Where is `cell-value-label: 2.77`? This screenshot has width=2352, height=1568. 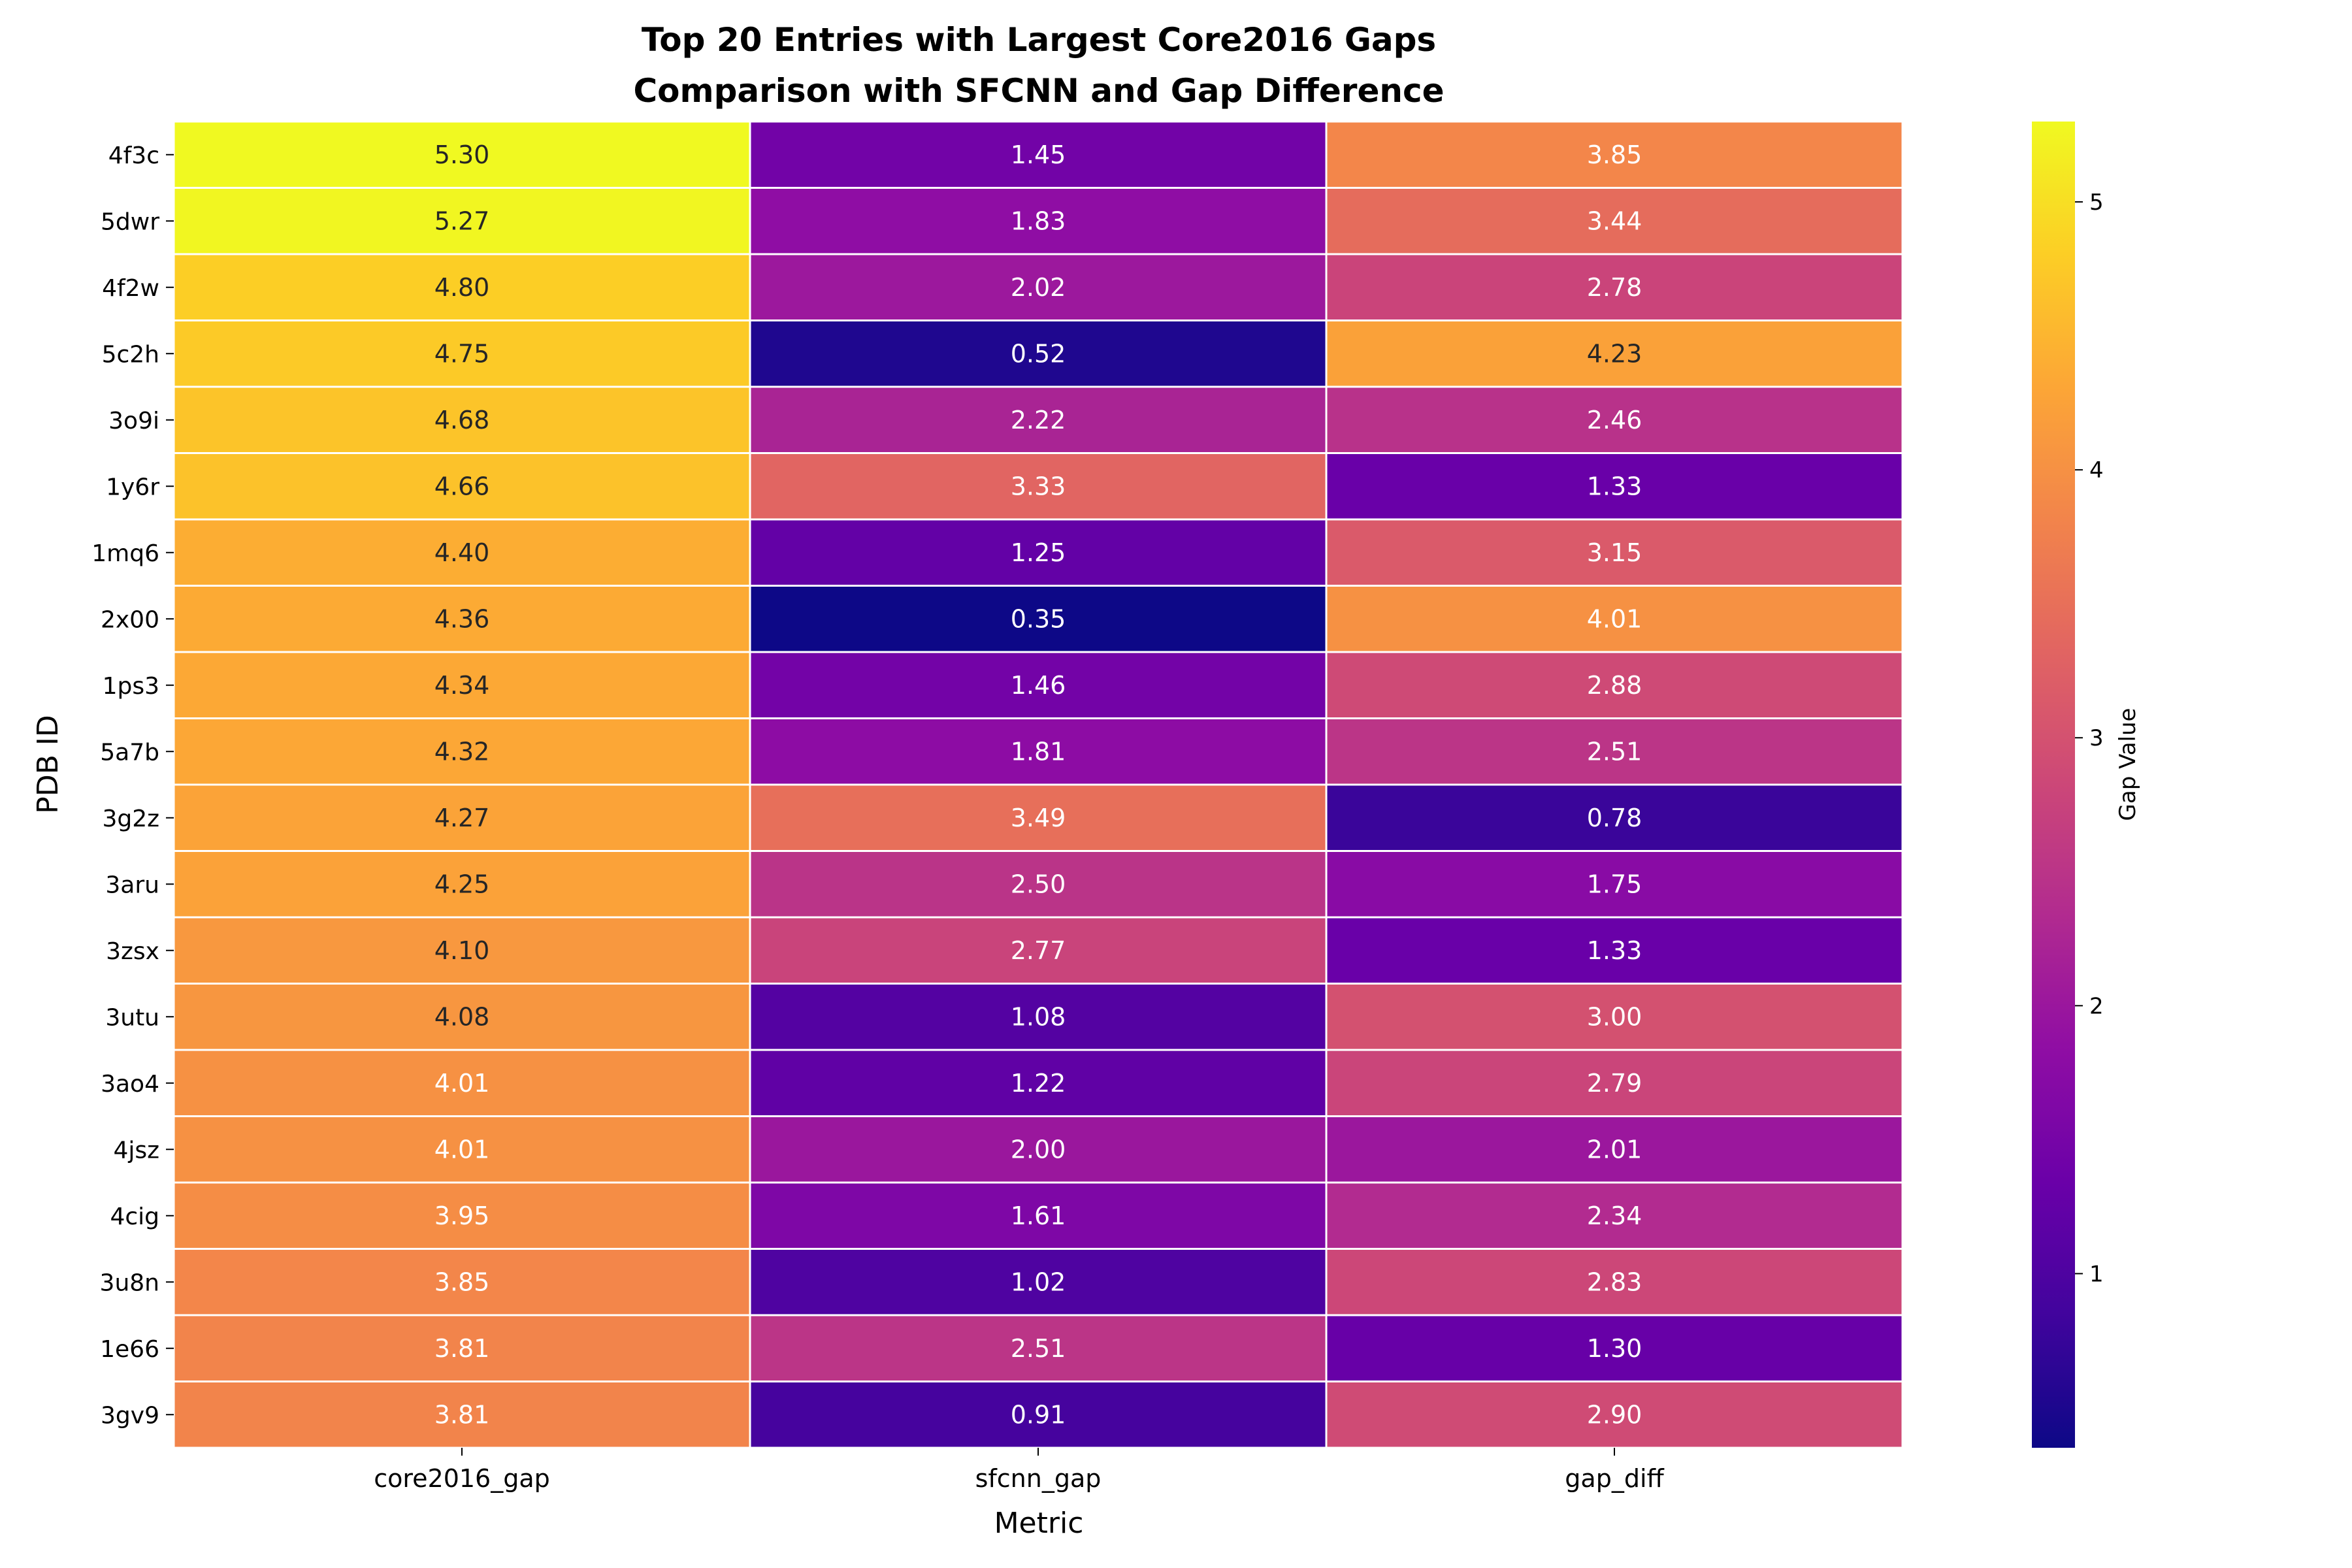 cell-value-label: 2.77 is located at coordinates (1038, 950).